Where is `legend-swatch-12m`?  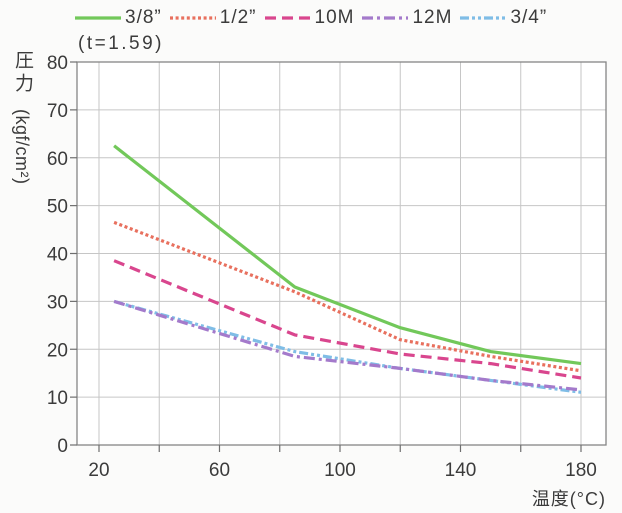
legend-swatch-12m is located at coordinates (385, 18).